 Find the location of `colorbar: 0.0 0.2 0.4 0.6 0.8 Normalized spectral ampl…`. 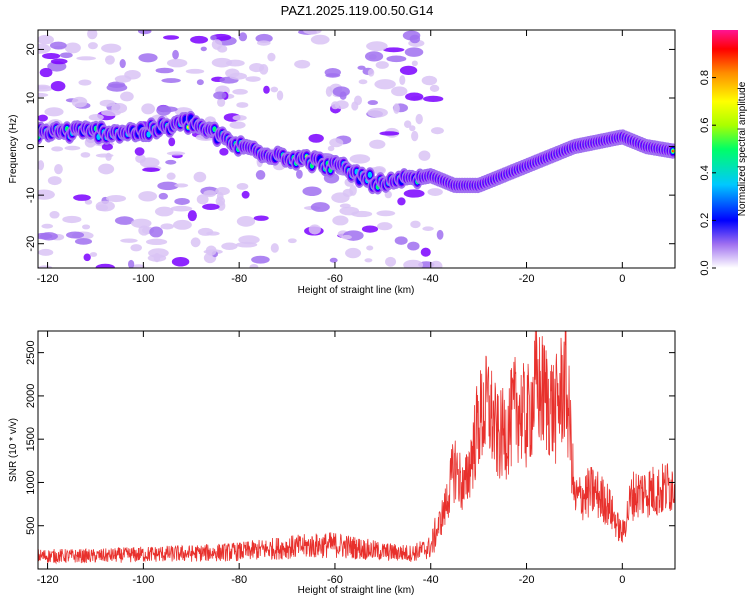

colorbar: 0.0 0.2 0.4 0.6 0.8 Normalized spectral ampl… is located at coordinates (723, 153).